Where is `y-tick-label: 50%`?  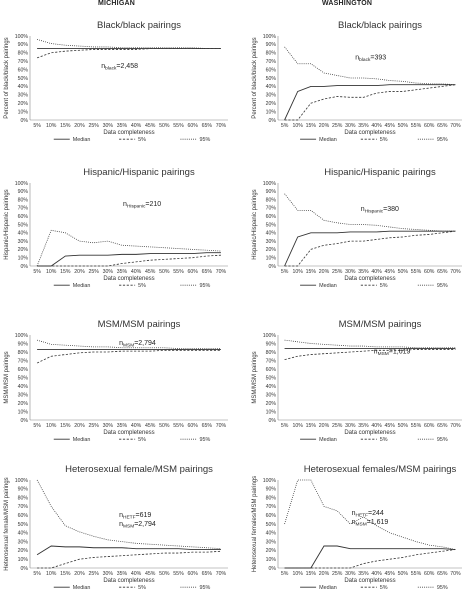
y-tick-label: 50% is located at coordinates (271, 225).